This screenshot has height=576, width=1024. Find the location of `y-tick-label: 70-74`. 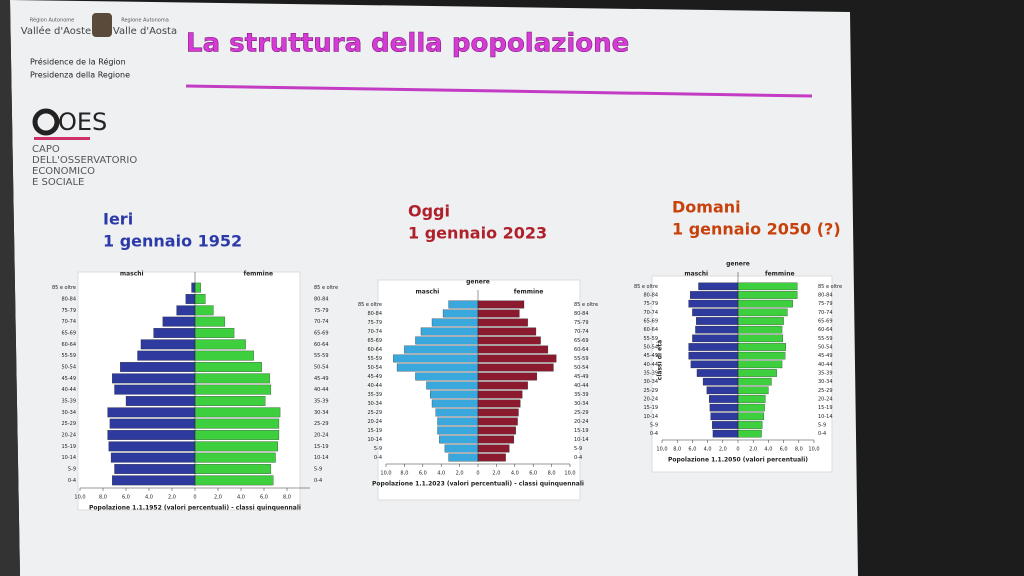

y-tick-label: 70-74 is located at coordinates (374, 332).